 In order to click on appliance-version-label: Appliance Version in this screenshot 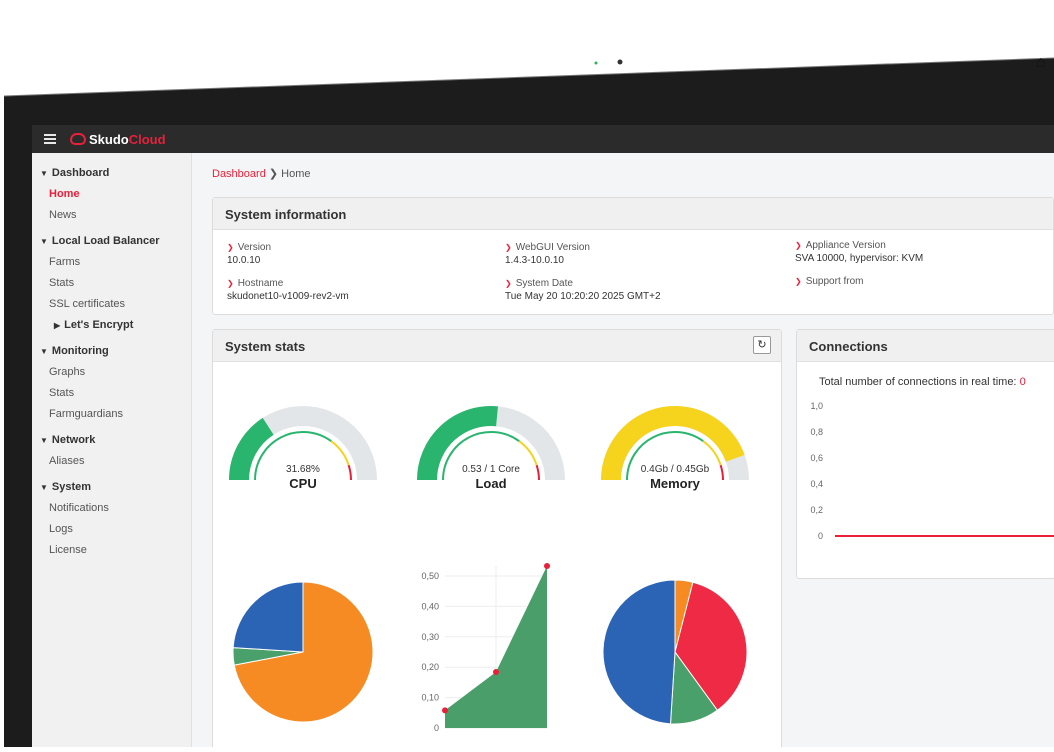, I will do `click(859, 245)`.